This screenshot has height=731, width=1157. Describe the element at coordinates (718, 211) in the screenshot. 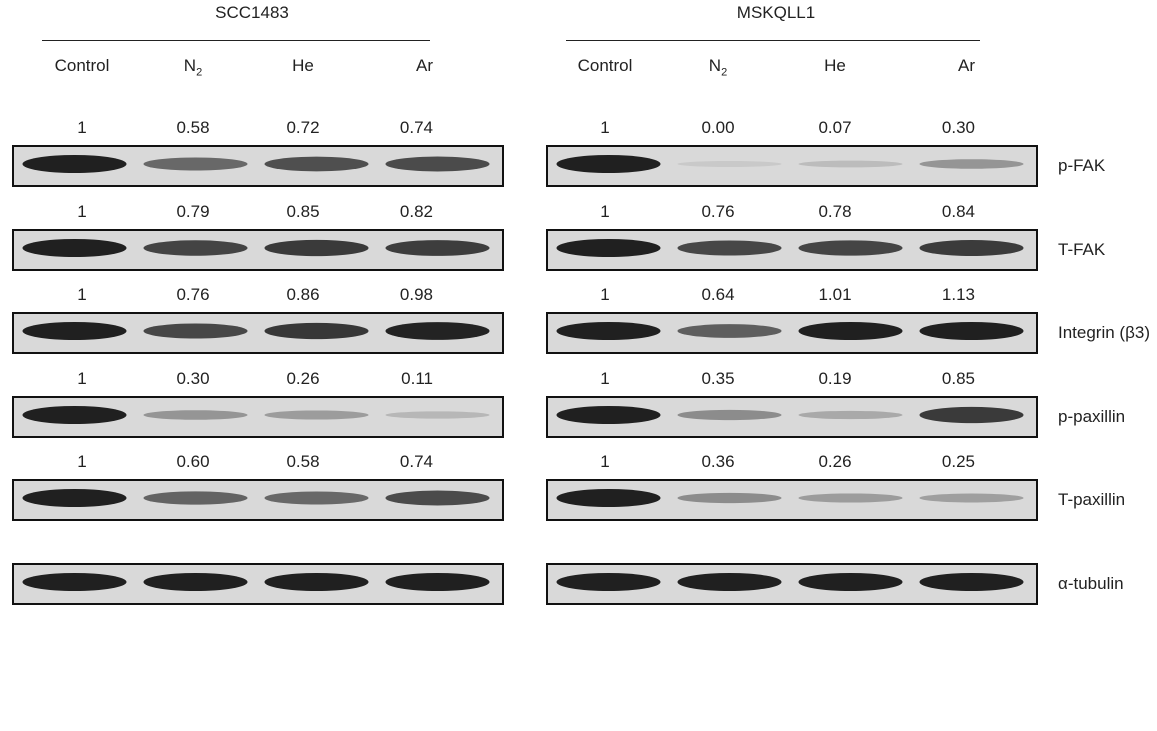

I see `band-value: 0.76` at that location.